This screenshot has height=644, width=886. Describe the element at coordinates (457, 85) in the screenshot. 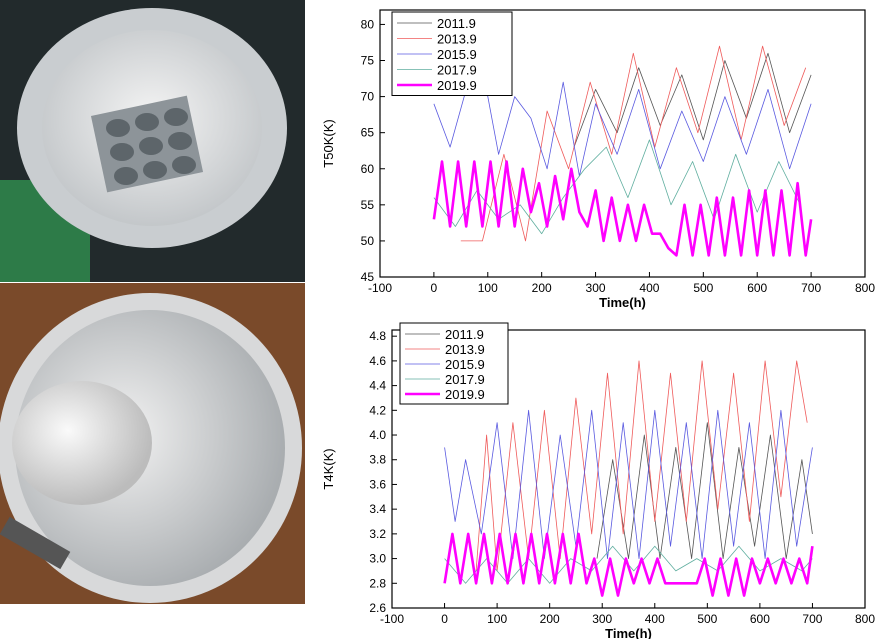

I see `chart-t50k-legend-label: 2019.9` at that location.